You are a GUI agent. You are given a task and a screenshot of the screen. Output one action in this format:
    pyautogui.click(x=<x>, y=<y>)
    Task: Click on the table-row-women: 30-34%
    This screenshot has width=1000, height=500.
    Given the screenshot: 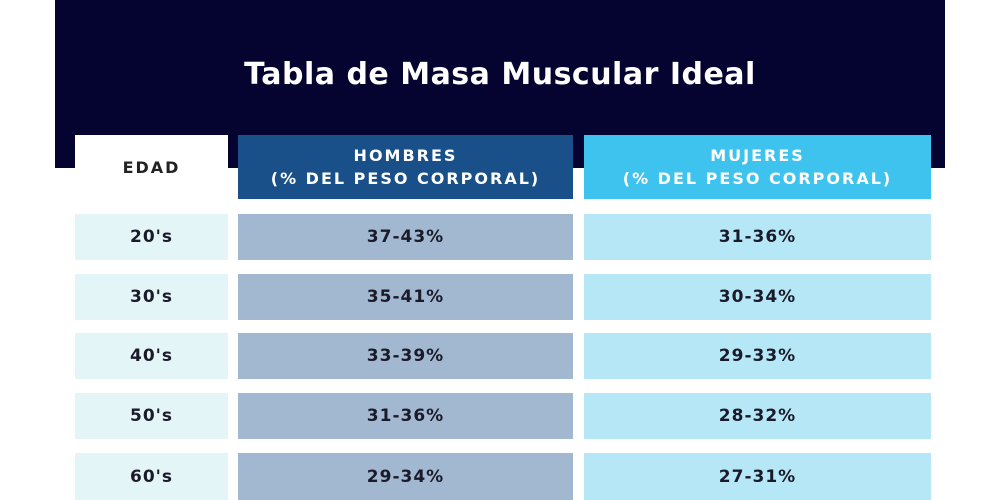 What is the action you would take?
    pyautogui.click(x=757, y=297)
    